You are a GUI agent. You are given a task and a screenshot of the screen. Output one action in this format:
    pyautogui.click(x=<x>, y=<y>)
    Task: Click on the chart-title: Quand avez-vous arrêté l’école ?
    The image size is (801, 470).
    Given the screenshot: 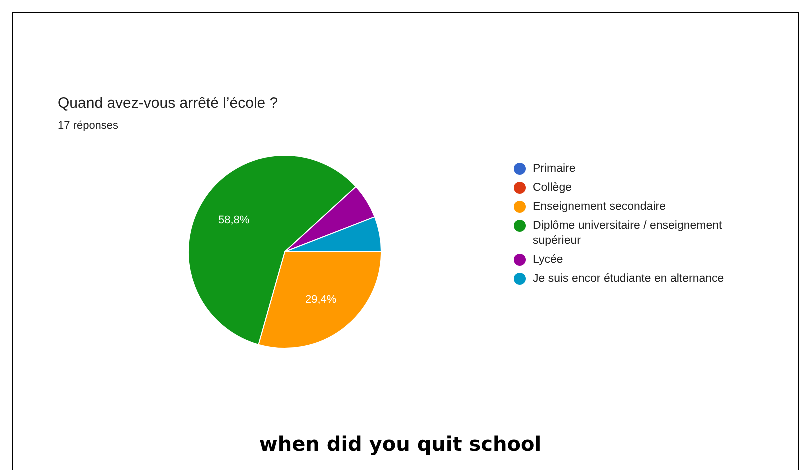 What is the action you would take?
    pyautogui.click(x=168, y=103)
    